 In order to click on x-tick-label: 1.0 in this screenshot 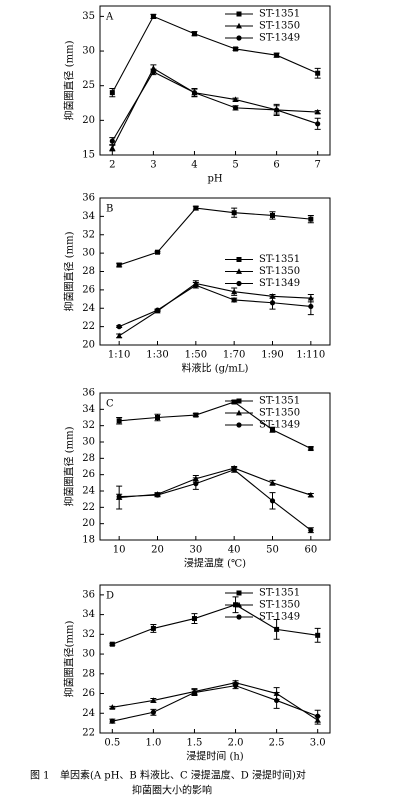, I will do `click(153, 743)`.